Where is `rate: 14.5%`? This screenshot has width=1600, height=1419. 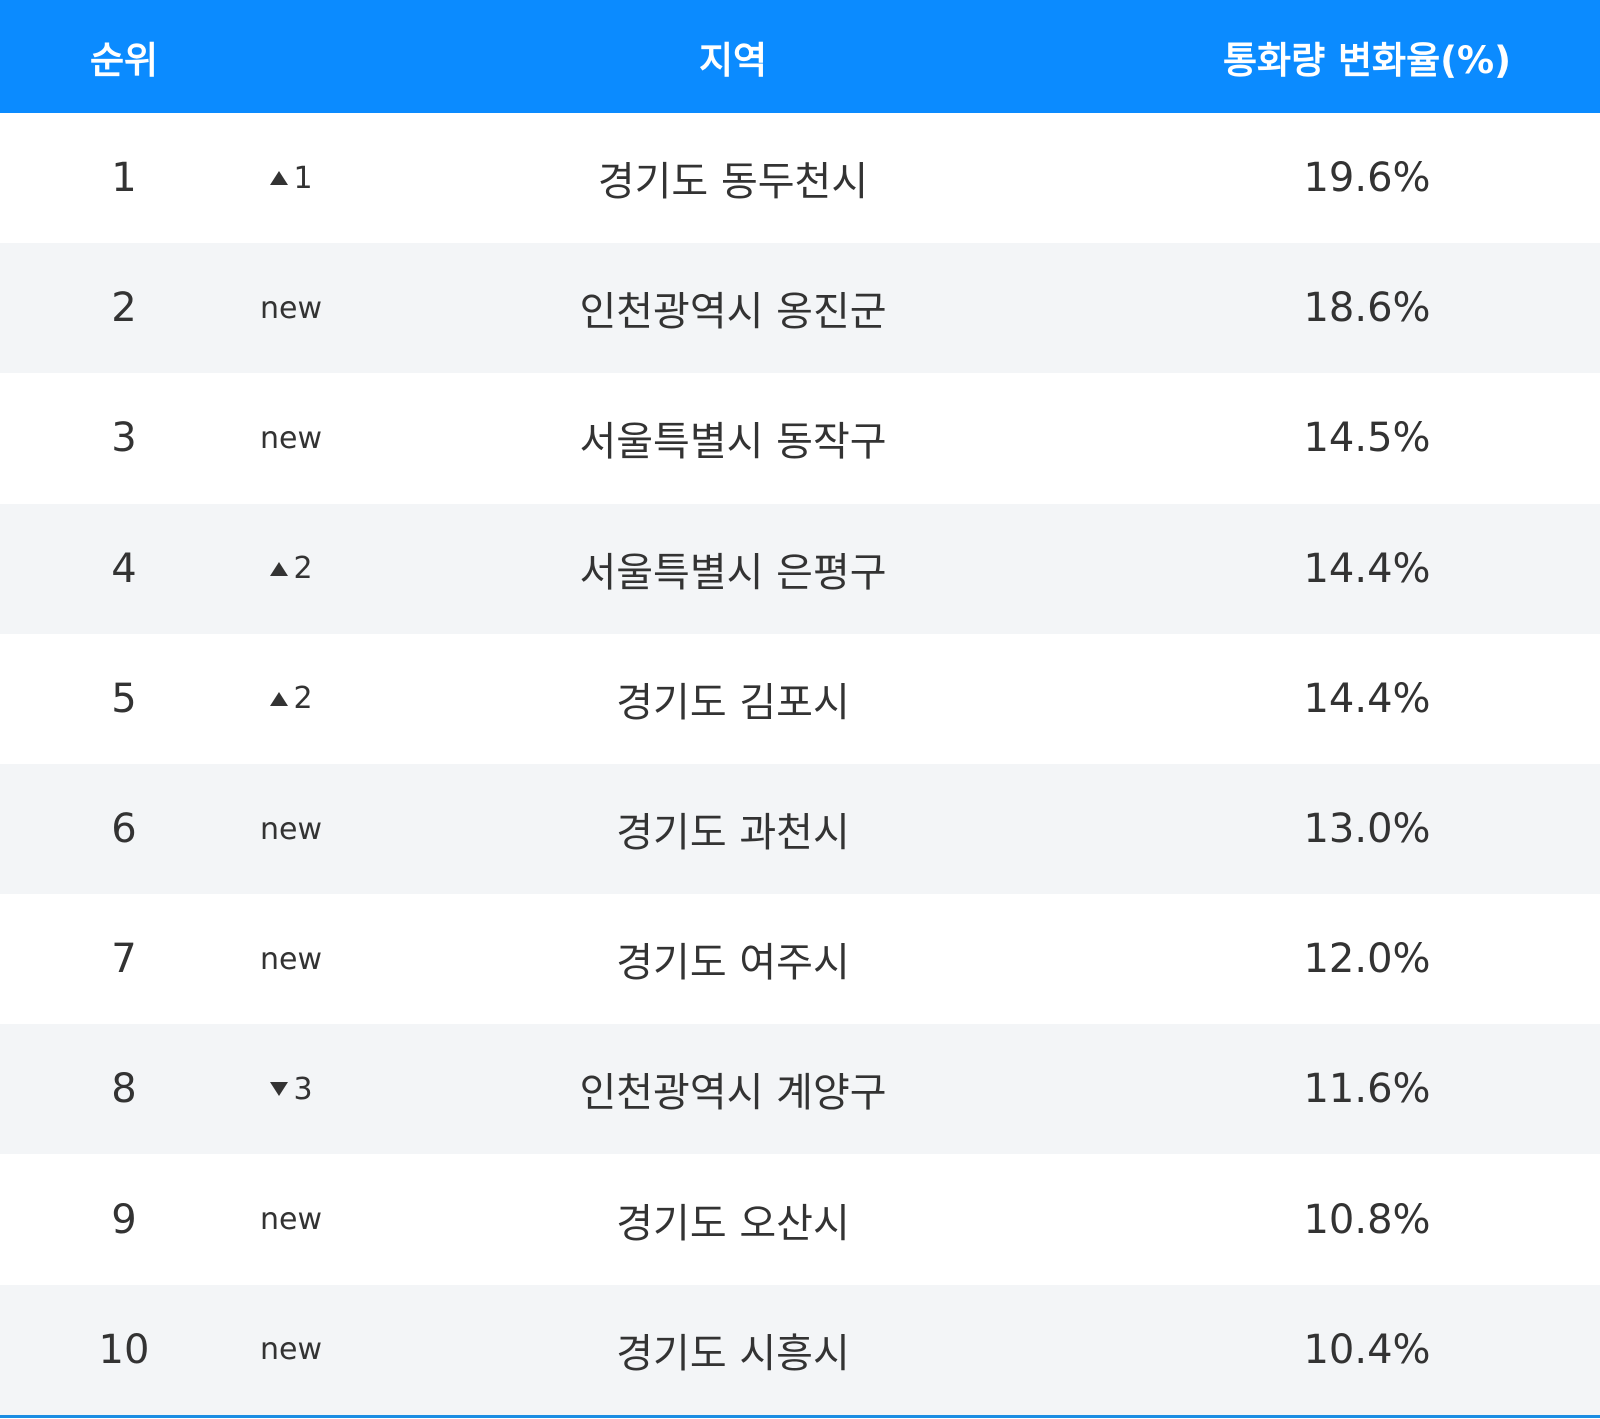 rate: 14.5% is located at coordinates (1367, 438).